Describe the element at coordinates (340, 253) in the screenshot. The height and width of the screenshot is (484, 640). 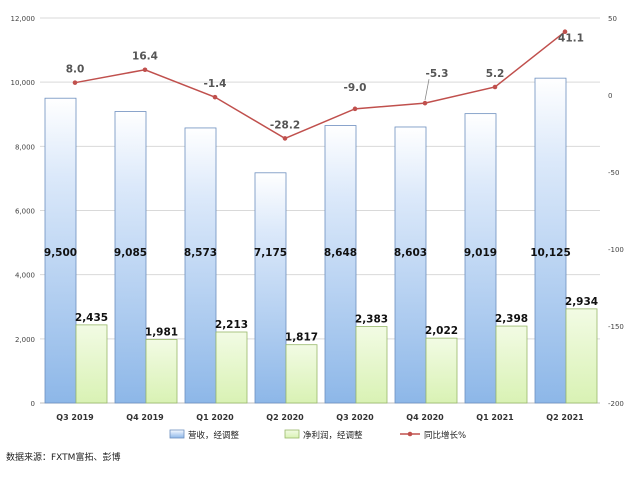
I see `data-label-revenue: 8,648` at that location.